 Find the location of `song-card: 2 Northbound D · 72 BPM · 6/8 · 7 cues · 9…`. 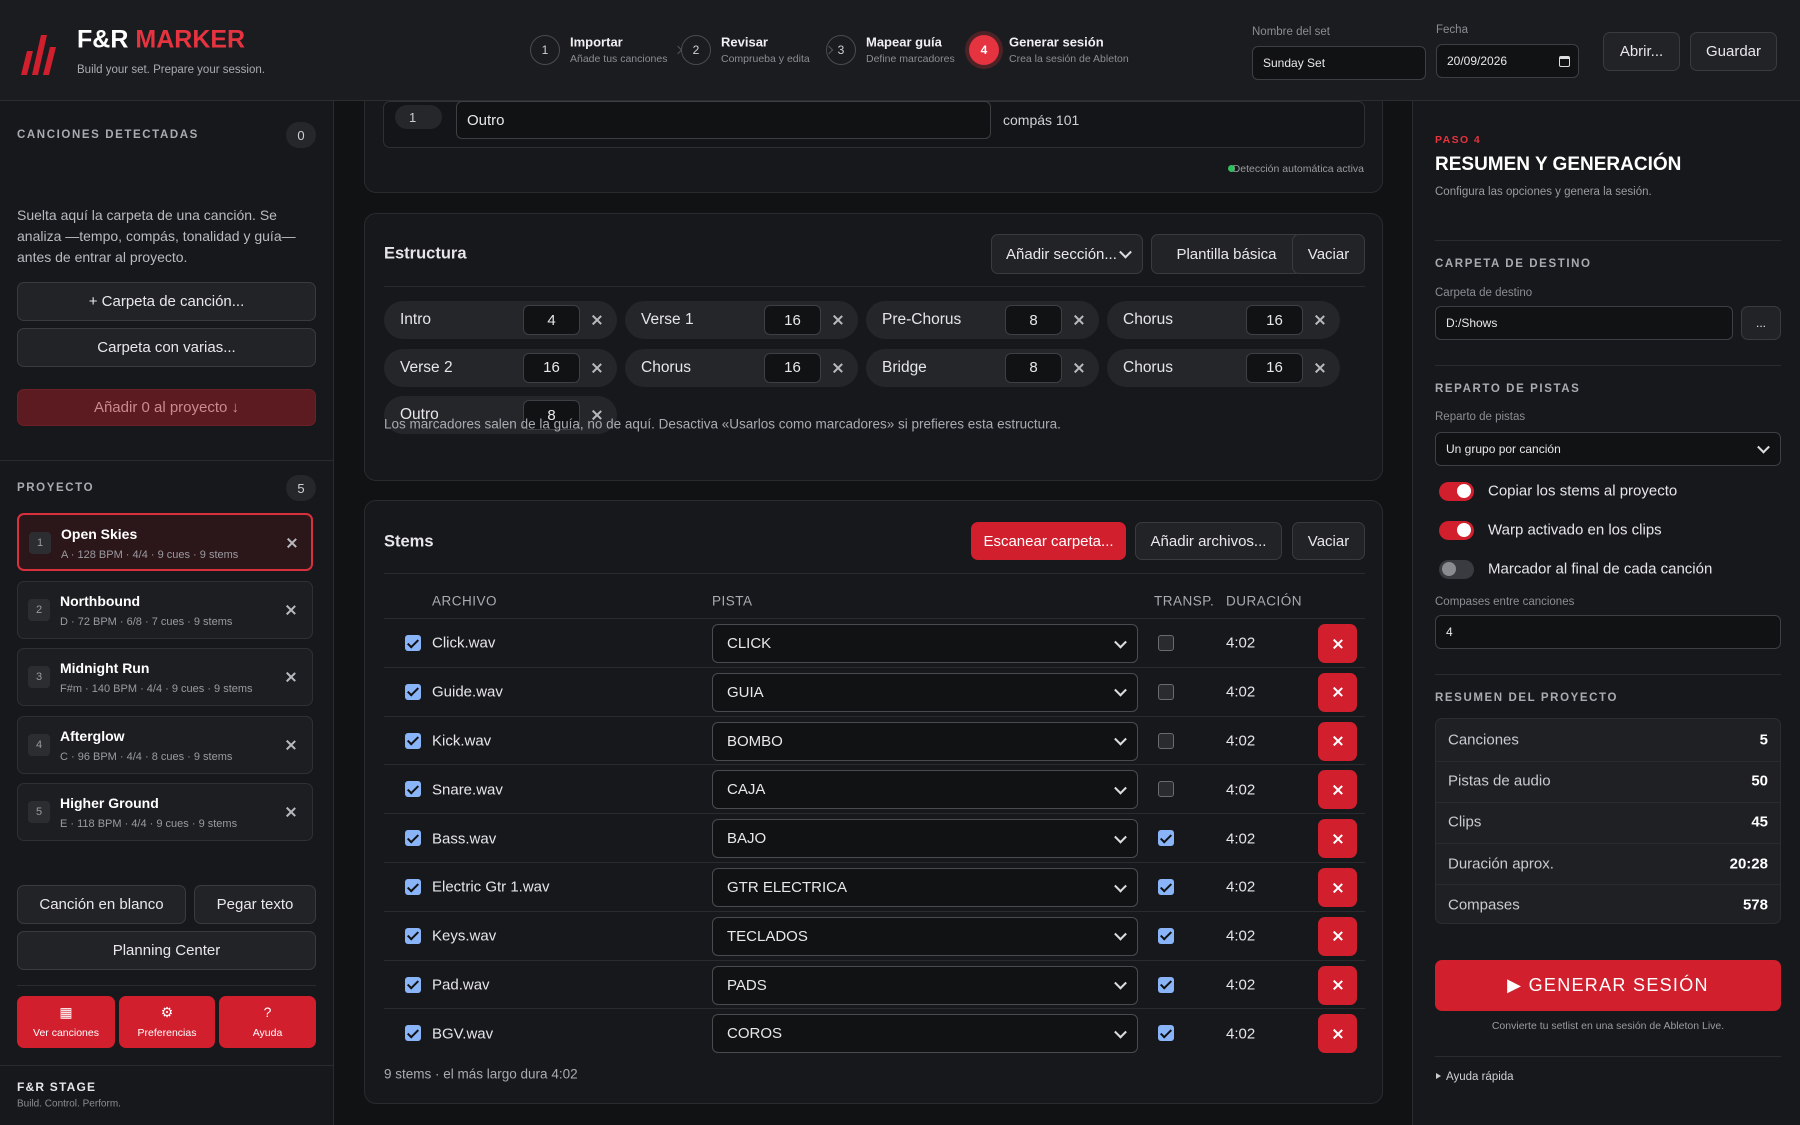

song-card: 2 Northbound D · 72 BPM · 6/8 · 7 cues · 9… is located at coordinates (165, 609).